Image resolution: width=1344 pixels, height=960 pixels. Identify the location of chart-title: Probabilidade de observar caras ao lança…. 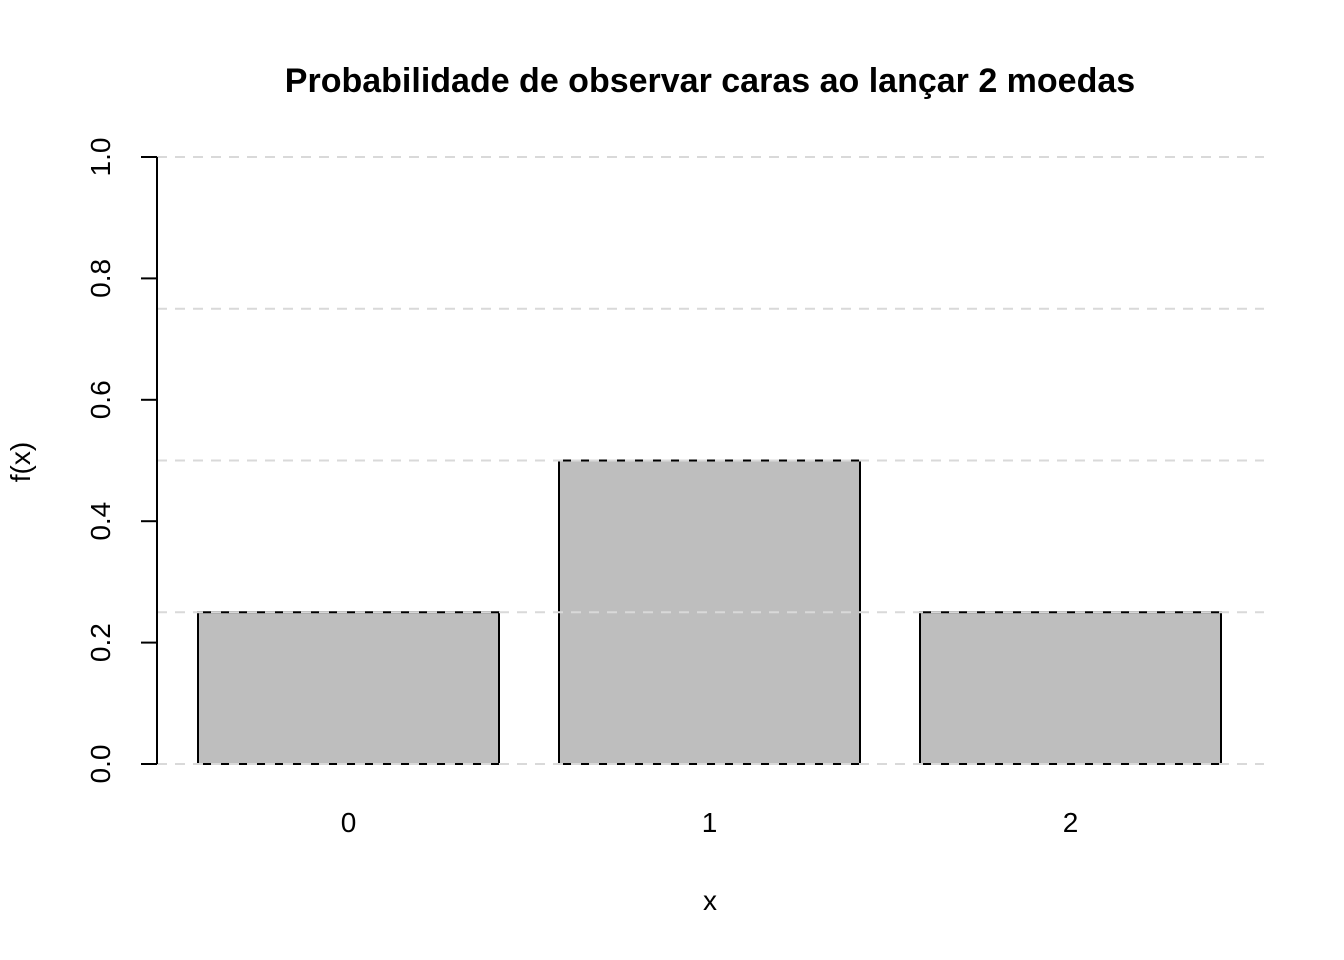
(710, 81).